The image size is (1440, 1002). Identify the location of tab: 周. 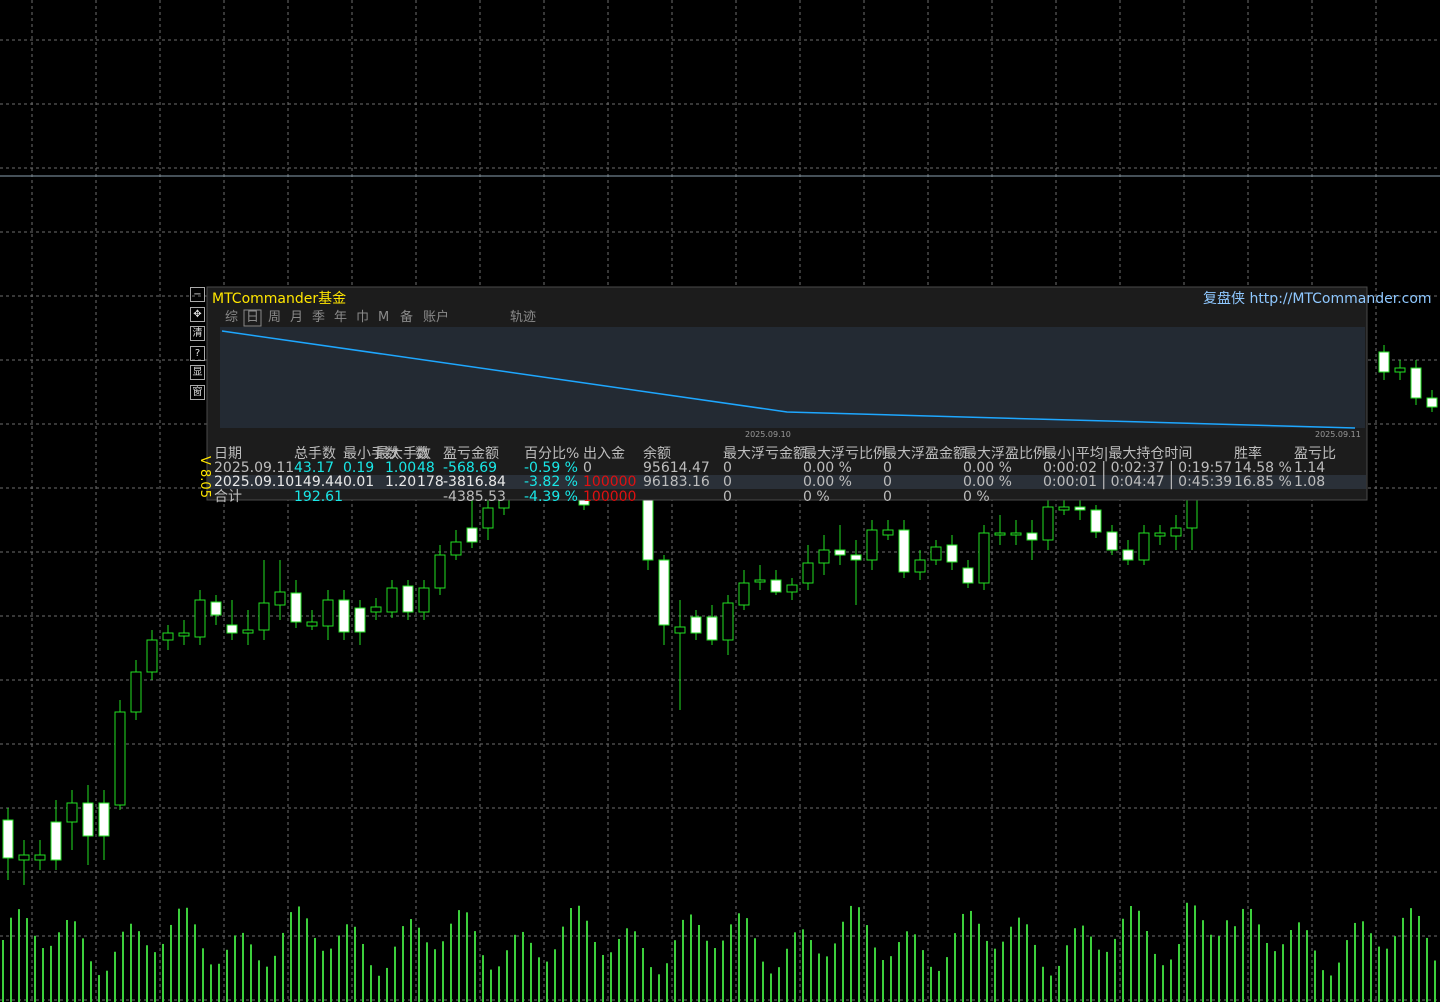
(275, 317).